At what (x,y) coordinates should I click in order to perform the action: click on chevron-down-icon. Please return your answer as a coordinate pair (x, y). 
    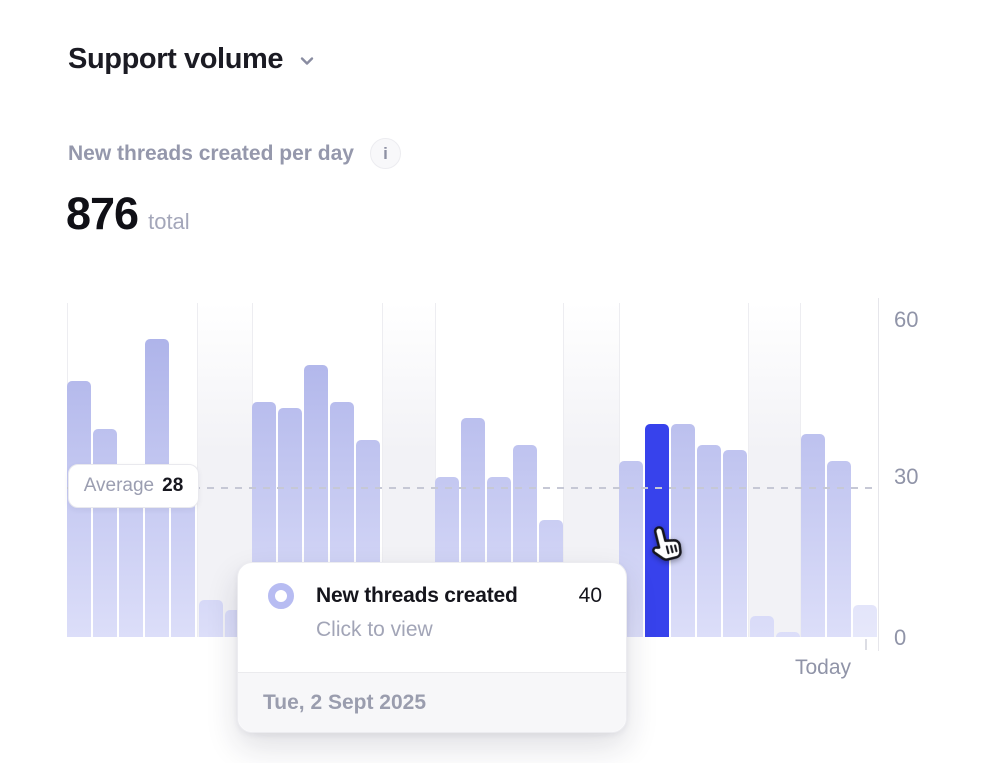
    Looking at the image, I should click on (307, 61).